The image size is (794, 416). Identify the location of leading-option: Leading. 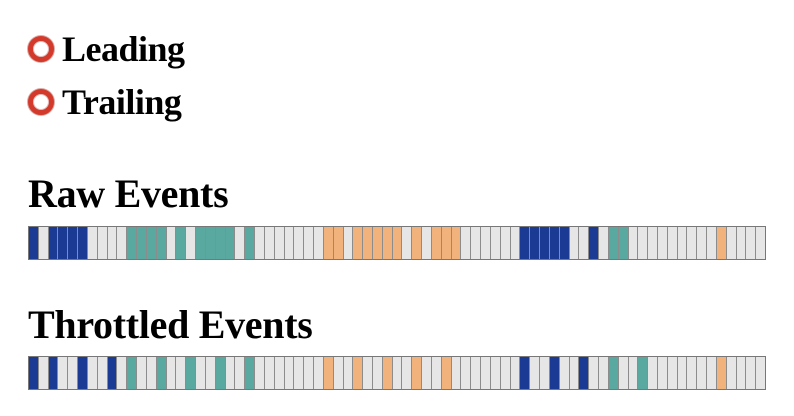
(106, 49).